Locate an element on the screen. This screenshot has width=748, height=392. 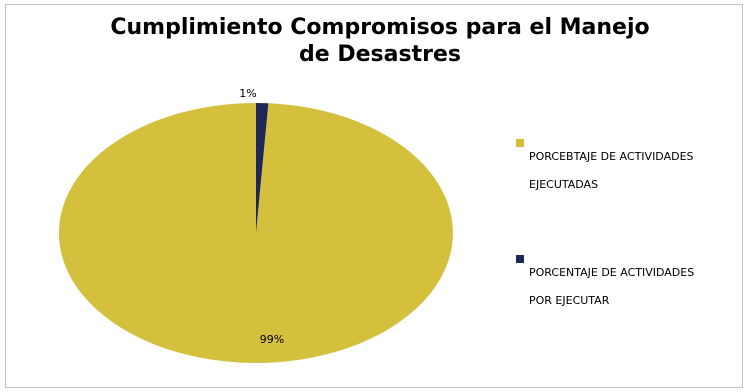
legend-label-pending: PORCENTAJE DE ACTIVIDADES POR EJECUTAR is located at coordinates (637, 287).